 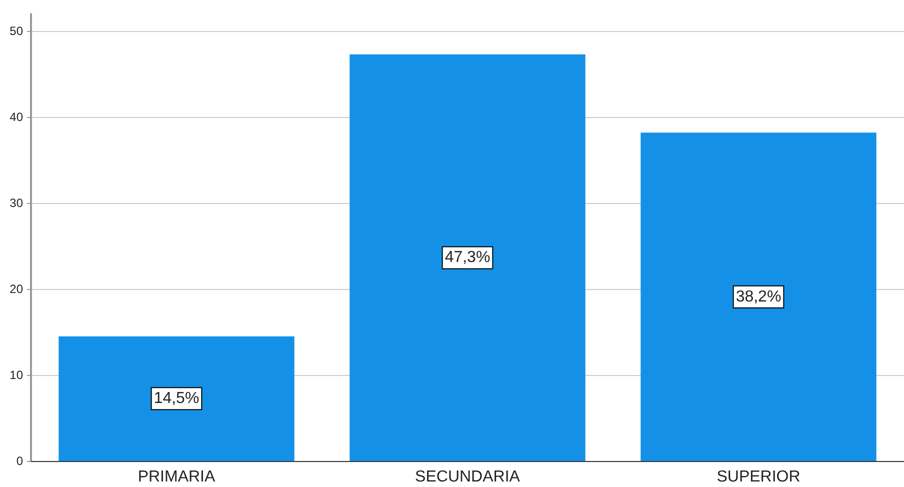 I want to click on y-tick-label: 50, so click(x=17, y=31).